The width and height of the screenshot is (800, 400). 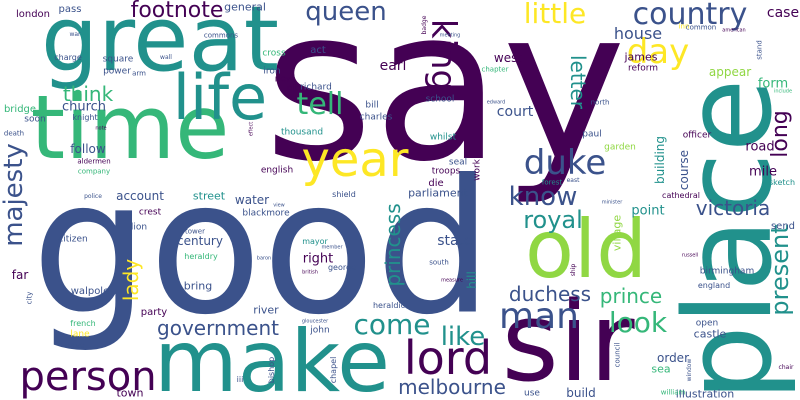 What do you see at coordinates (612, 202) in the screenshot?
I see `word-minister: minister` at bounding box center [612, 202].